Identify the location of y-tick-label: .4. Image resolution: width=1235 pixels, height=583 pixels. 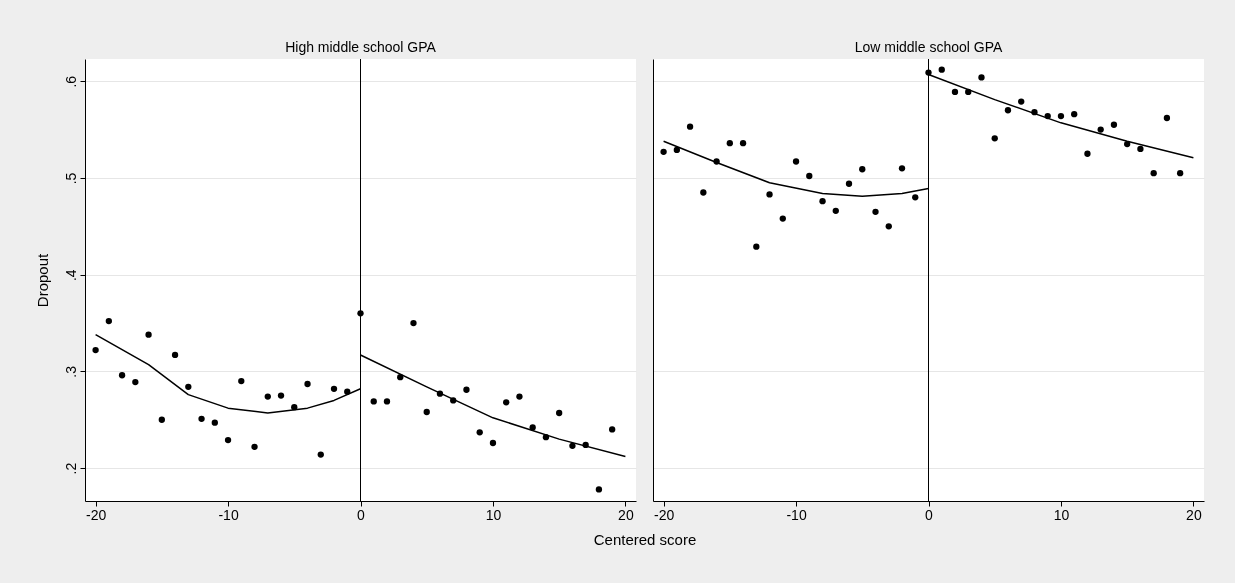
(70, 275).